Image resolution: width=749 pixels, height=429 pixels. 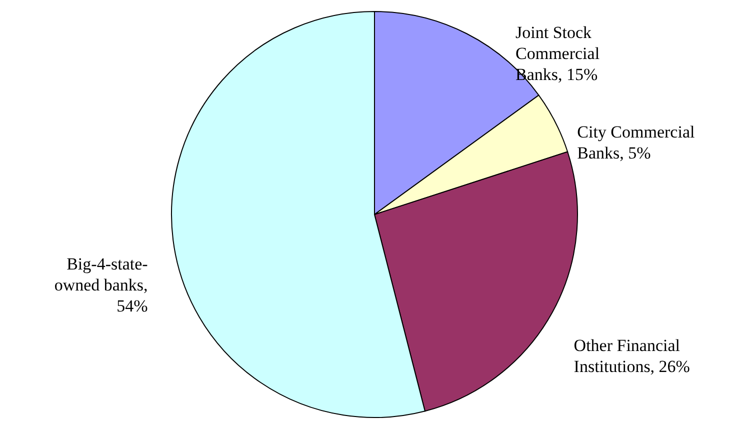 What do you see at coordinates (636, 142) in the screenshot?
I see `slice-label: City Commercial Banks, 5%` at bounding box center [636, 142].